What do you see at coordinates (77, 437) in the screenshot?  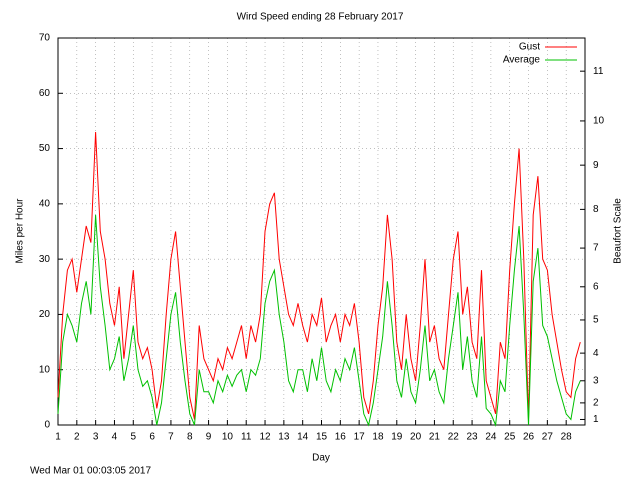 I see `x-tick-label: 2` at bounding box center [77, 437].